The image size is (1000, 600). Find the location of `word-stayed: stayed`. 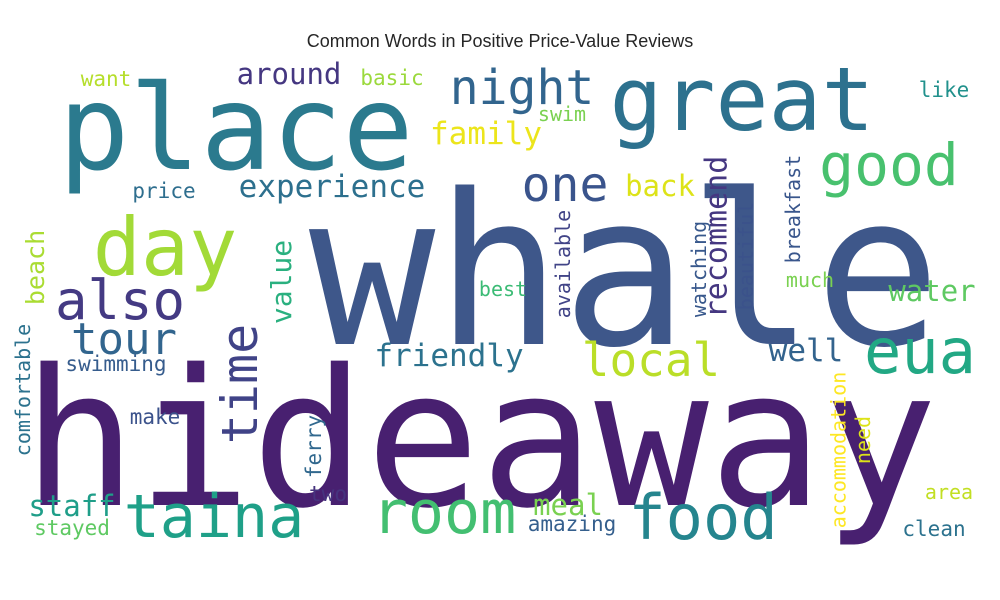

word-stayed: stayed is located at coordinates (72, 527).